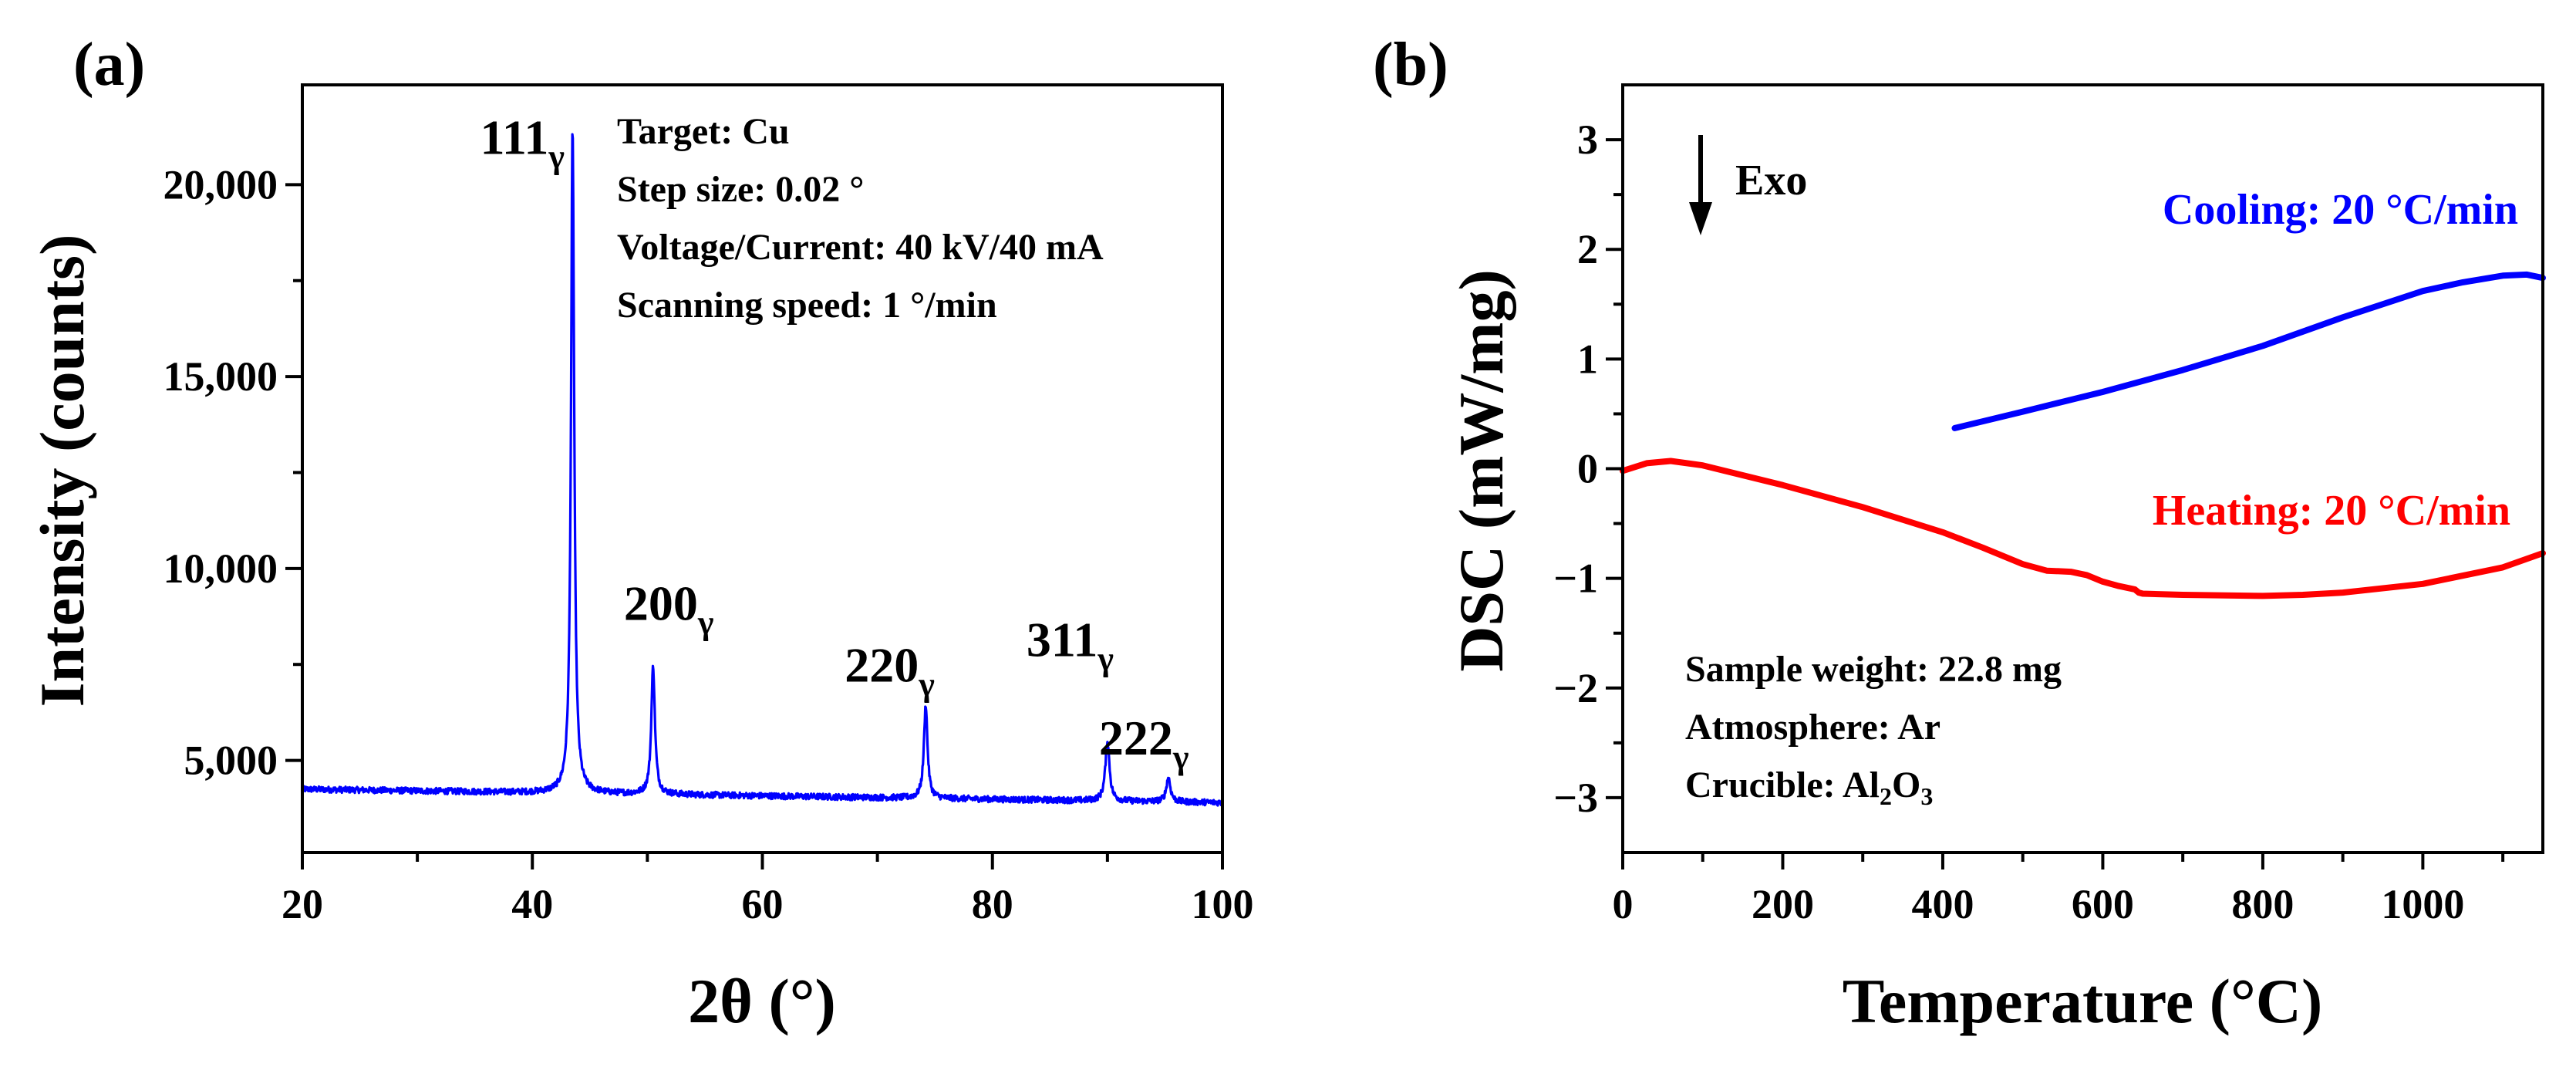 The image size is (2576, 1067). I want to click on dsc-y-tick-label: 0, so click(1587, 469).